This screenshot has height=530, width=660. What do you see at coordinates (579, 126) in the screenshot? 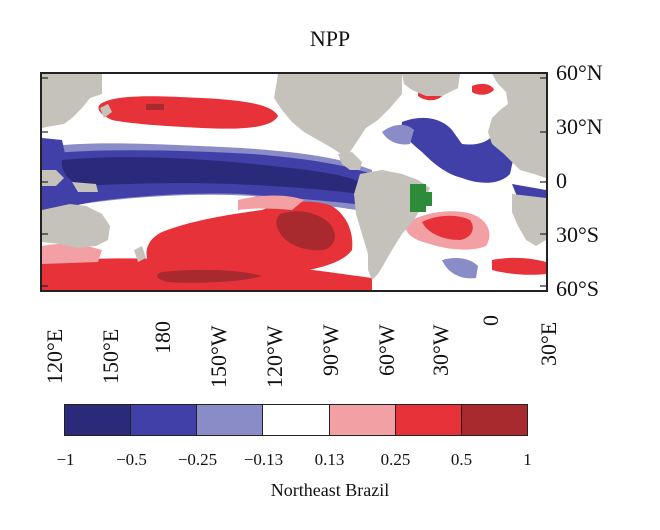
I see `lat-label-30n: 30°N` at bounding box center [579, 126].